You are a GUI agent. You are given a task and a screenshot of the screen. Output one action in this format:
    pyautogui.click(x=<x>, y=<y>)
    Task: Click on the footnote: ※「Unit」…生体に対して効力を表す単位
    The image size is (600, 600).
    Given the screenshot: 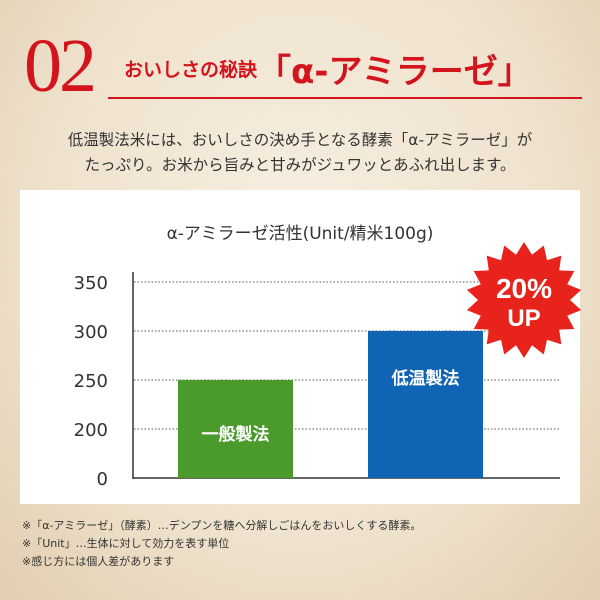 What is the action you would take?
    pyautogui.click(x=126, y=543)
    